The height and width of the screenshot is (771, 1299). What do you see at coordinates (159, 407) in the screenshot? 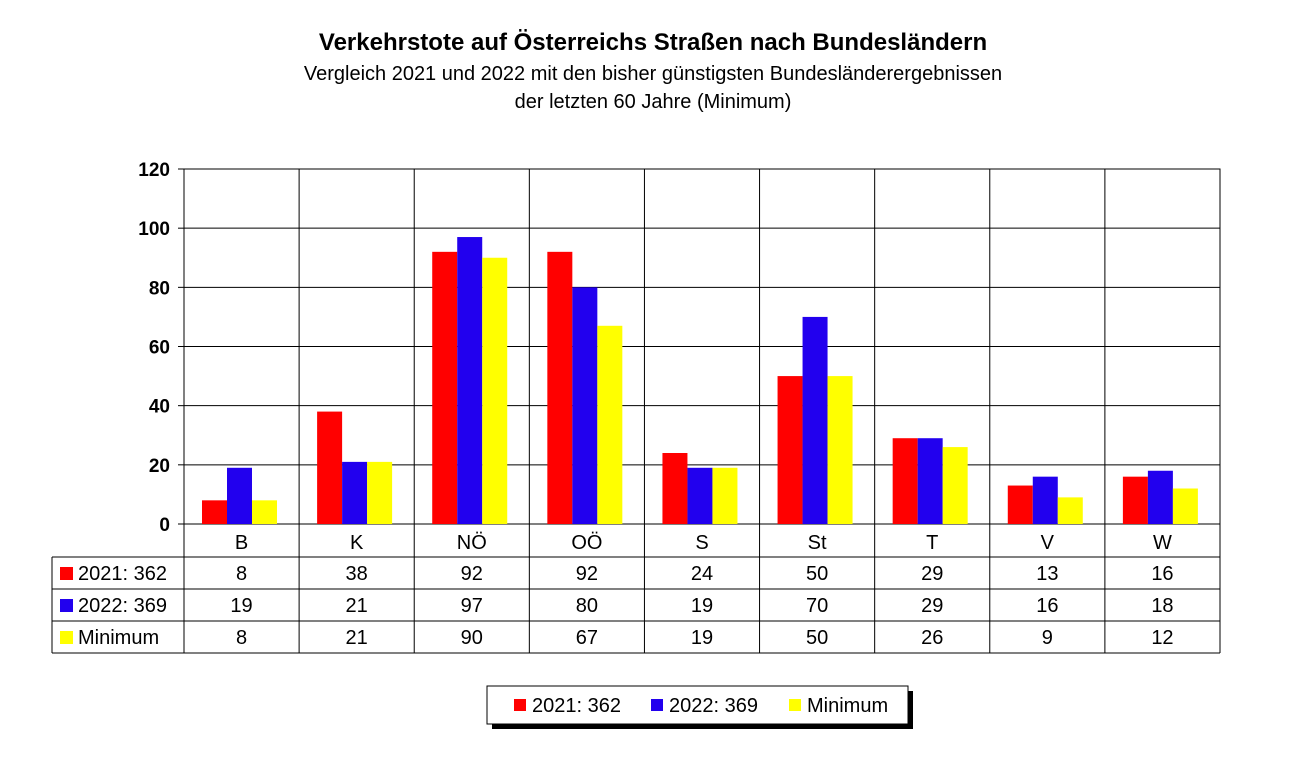
I see `y-tick-label: 40` at bounding box center [159, 407].